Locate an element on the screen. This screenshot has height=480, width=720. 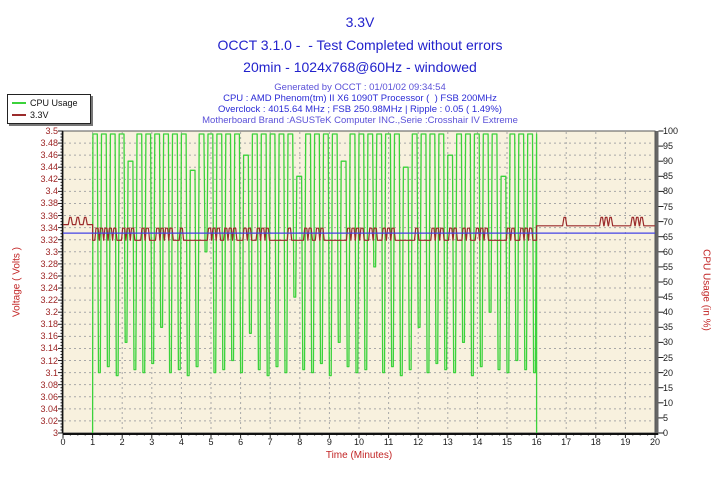
right-tick-label: 0 is located at coordinates (666, 433).